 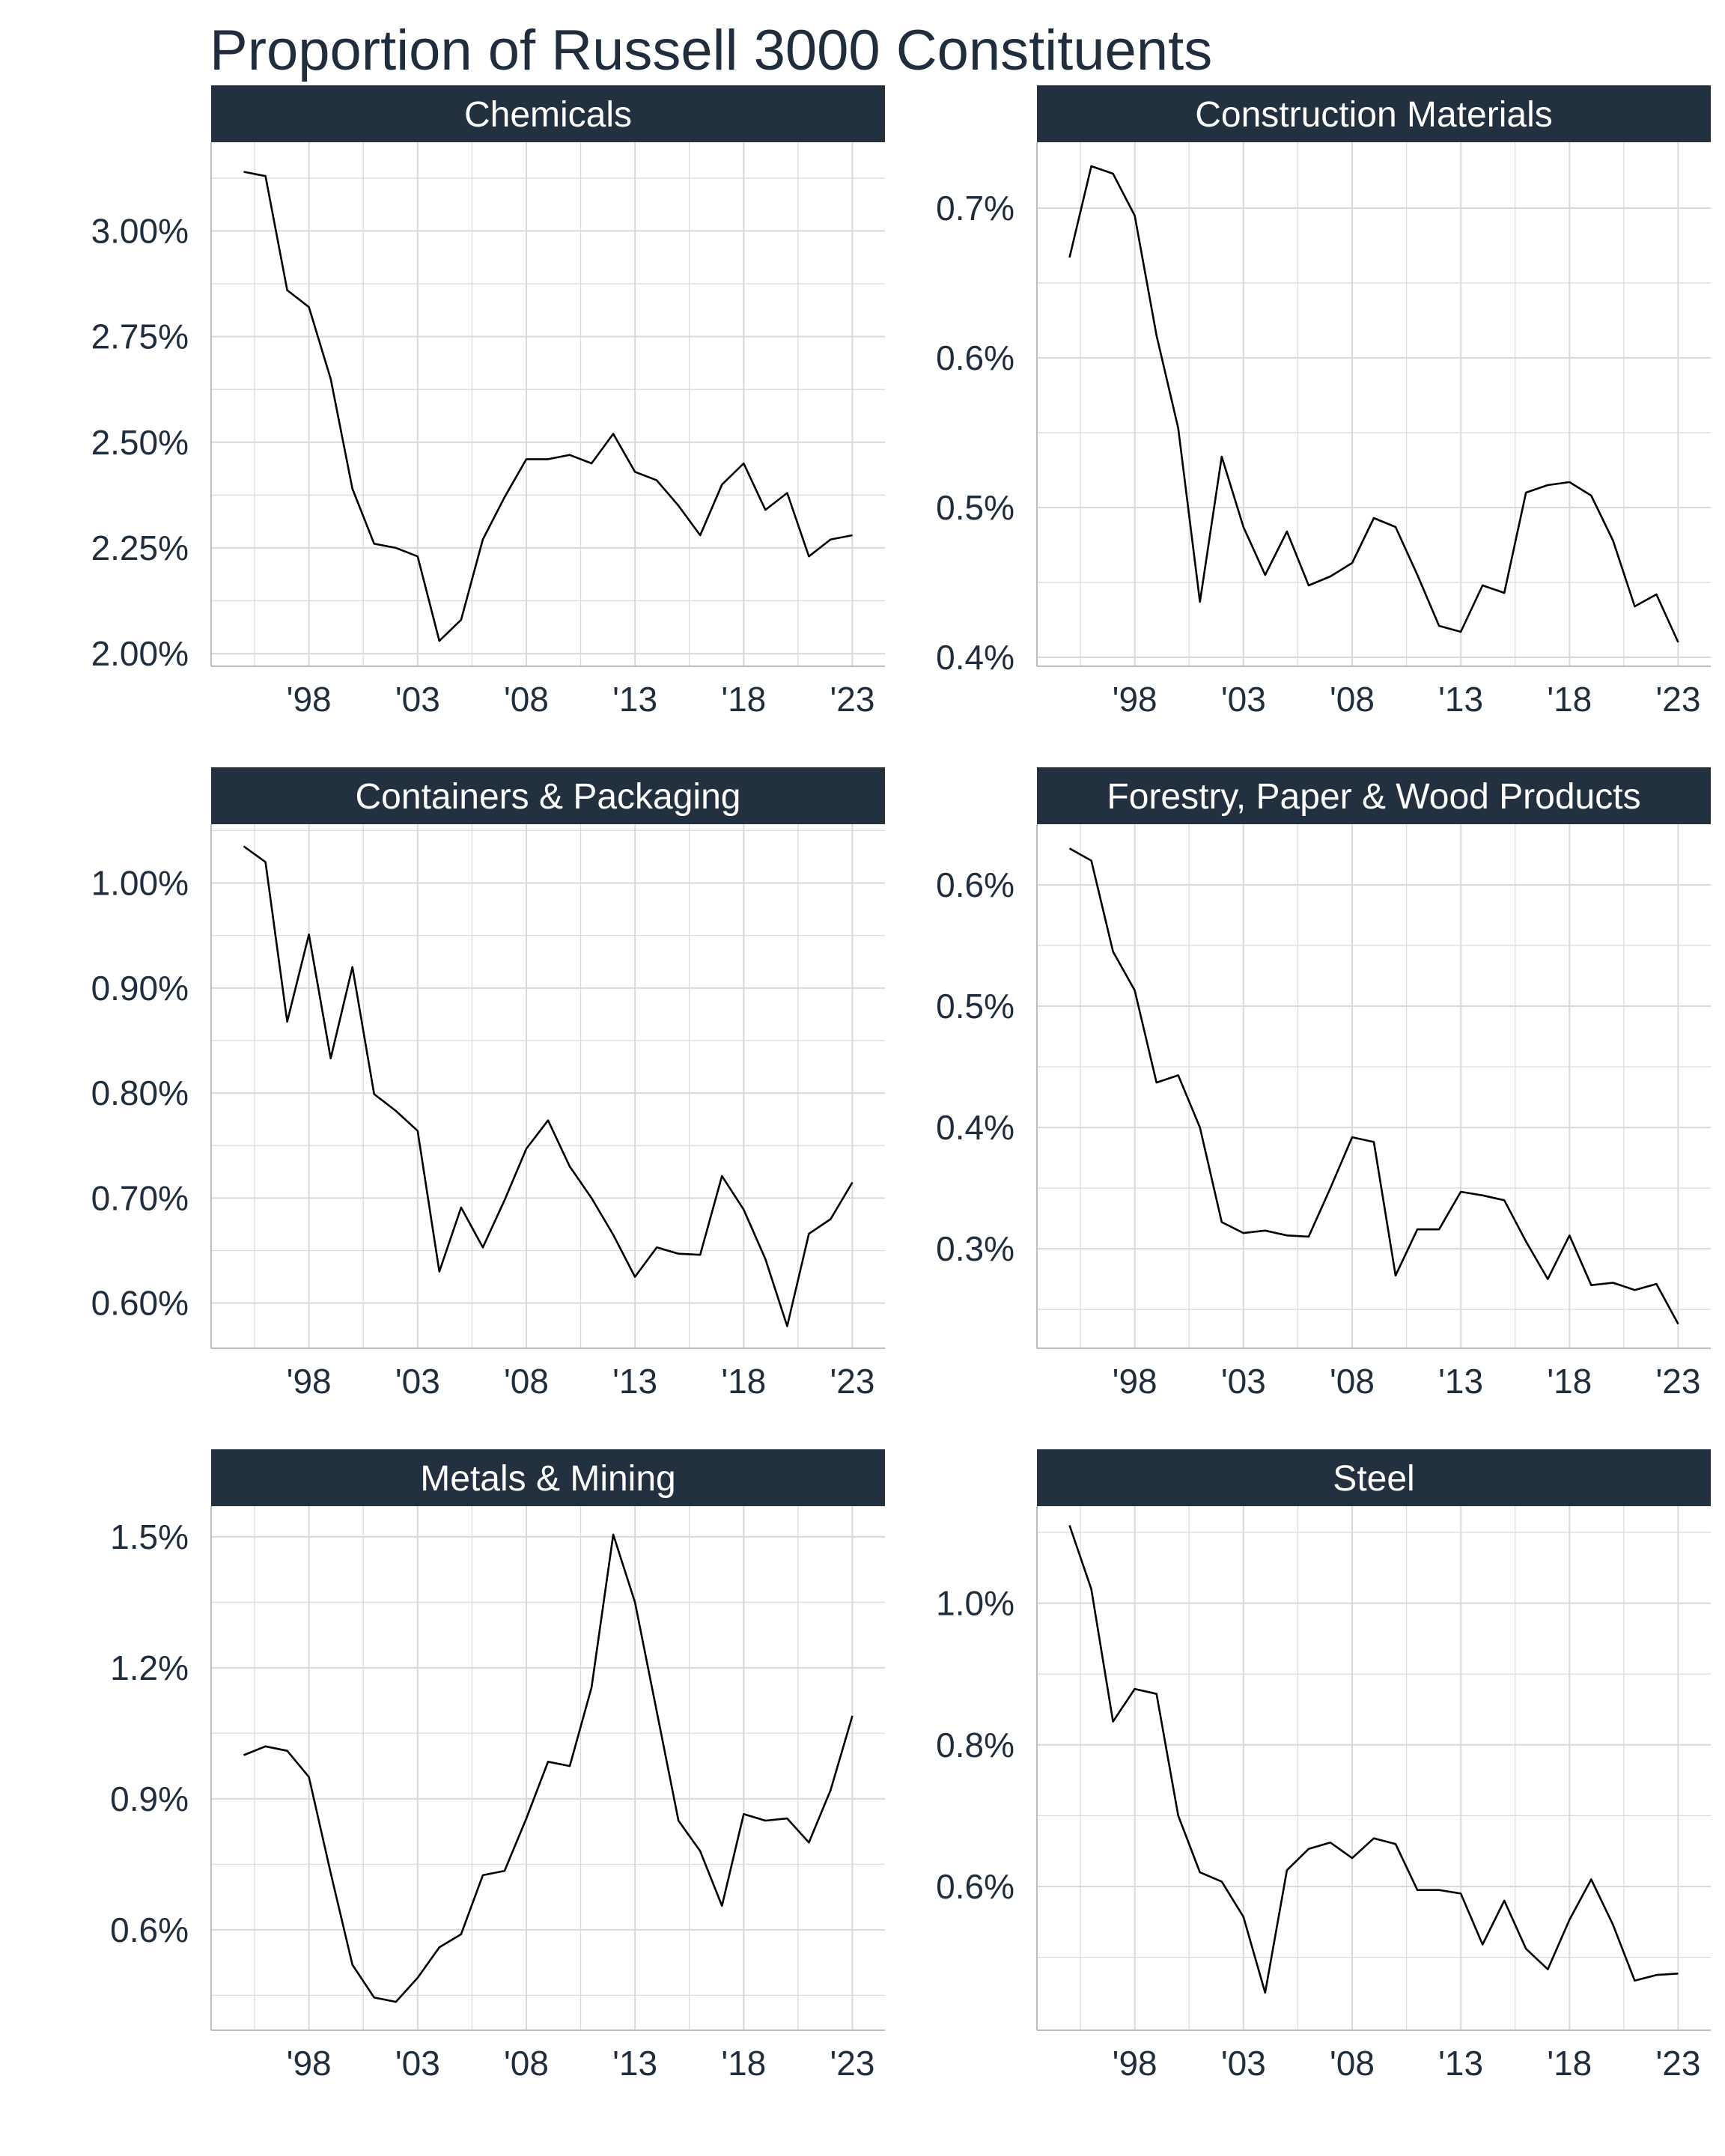 I want to click on facet-title: Construction Materials, so click(x=1374, y=115).